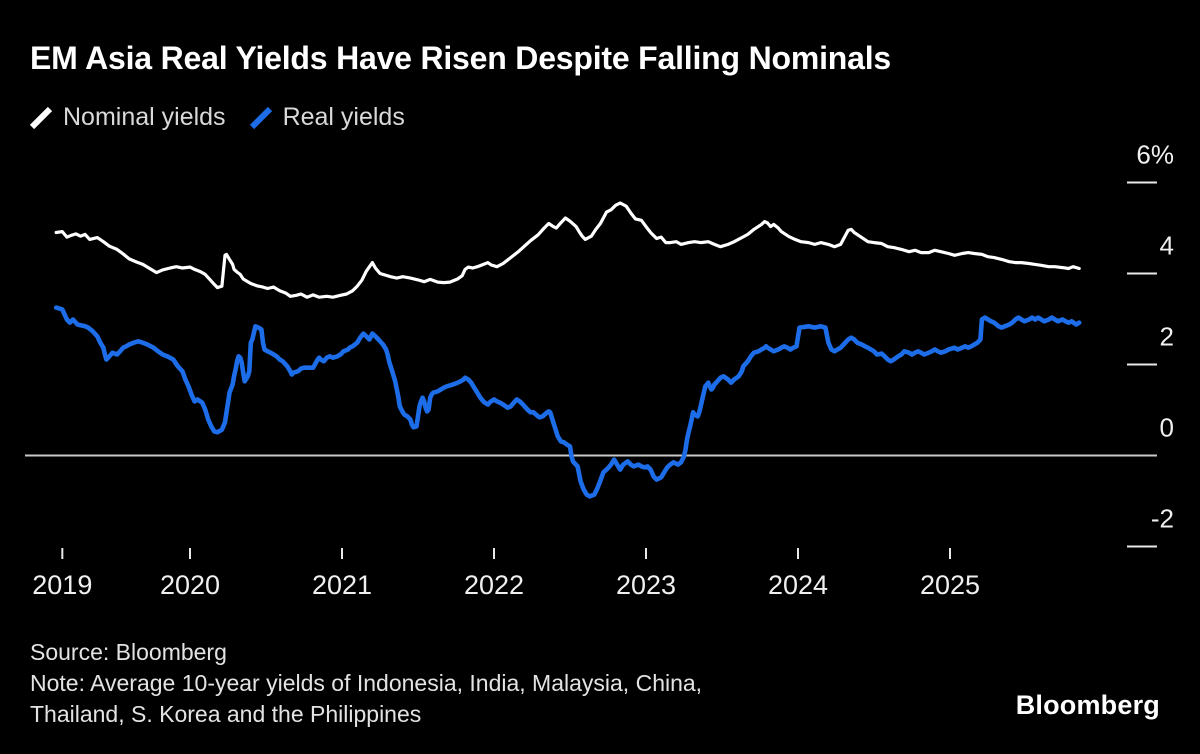  Describe the element at coordinates (646, 585) in the screenshot. I see `x-axis-label: 2023` at that location.